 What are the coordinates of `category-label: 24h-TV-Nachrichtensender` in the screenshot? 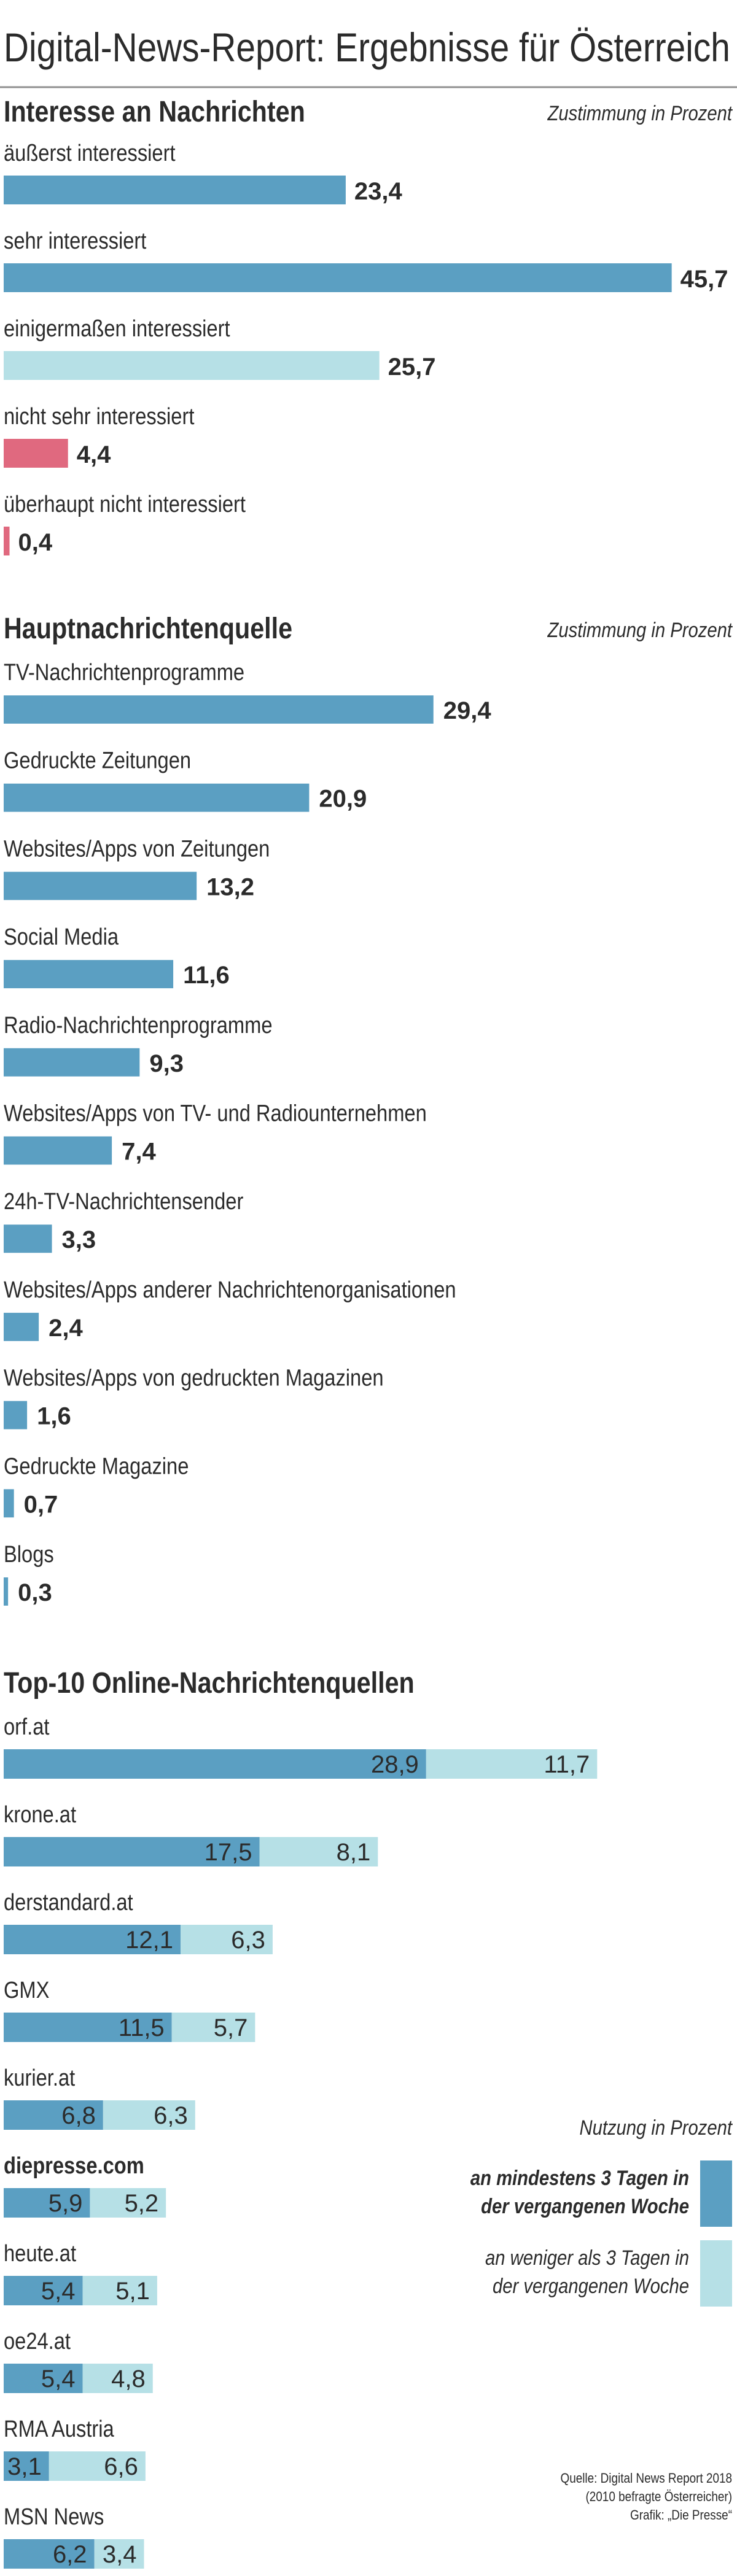 It's located at (124, 1201).